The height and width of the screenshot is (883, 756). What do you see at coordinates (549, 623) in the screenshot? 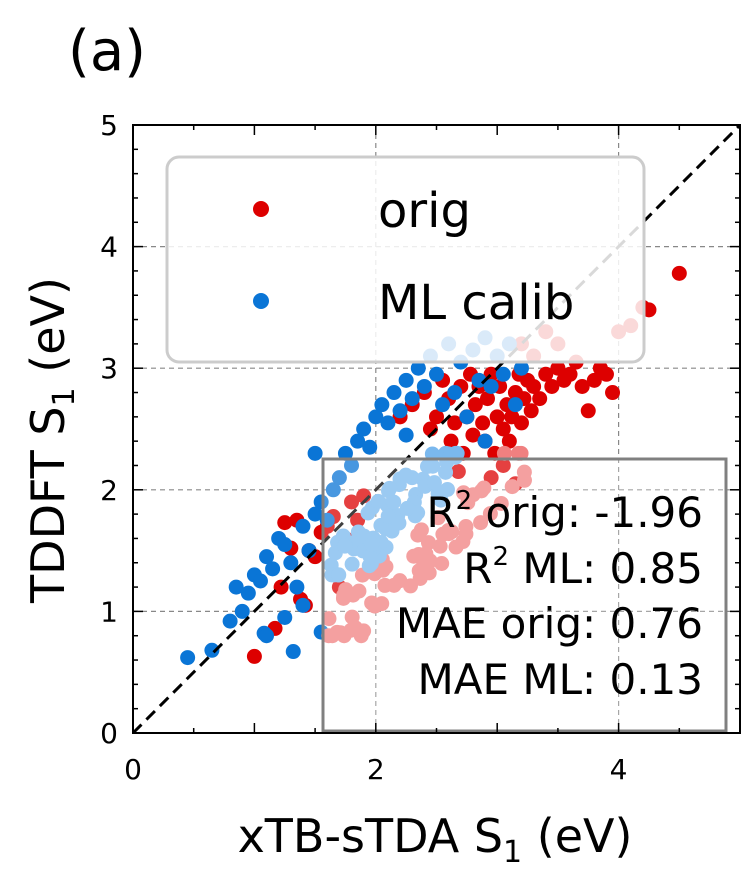
I see `stat-label: MAE orig: 0.76` at bounding box center [549, 623].